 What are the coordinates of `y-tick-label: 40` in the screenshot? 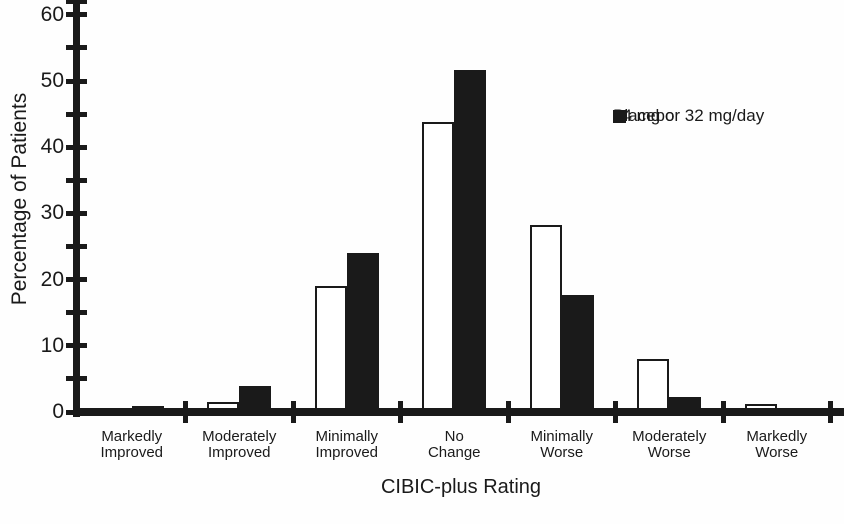 It's located at (52, 147).